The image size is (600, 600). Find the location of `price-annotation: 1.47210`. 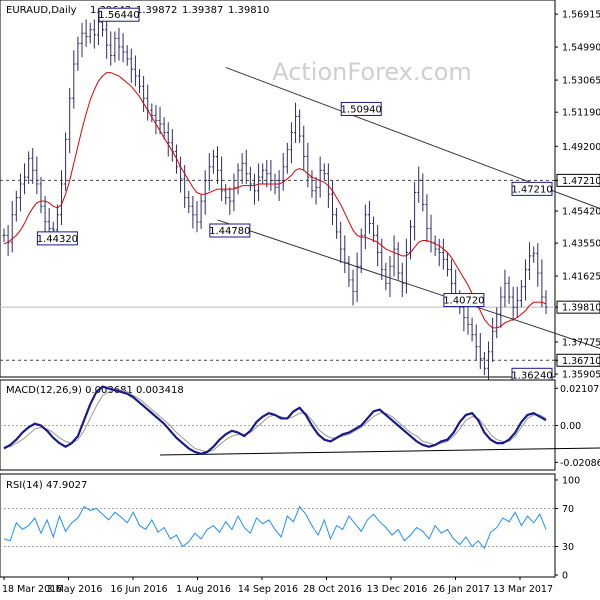

price-annotation: 1.47210 is located at coordinates (532, 188).